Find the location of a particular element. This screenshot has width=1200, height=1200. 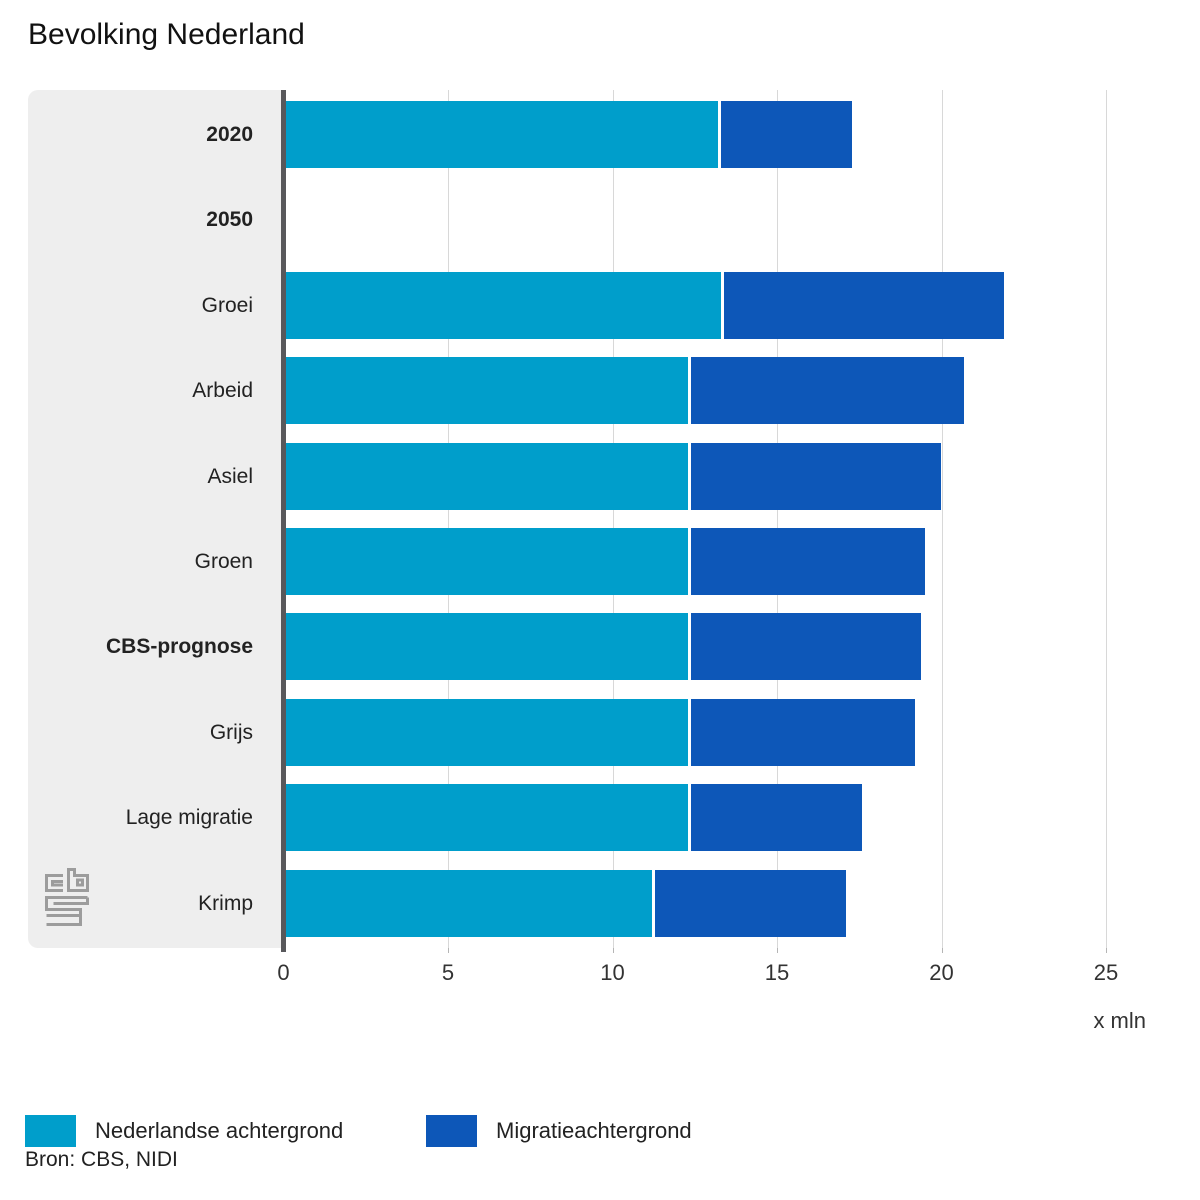

legend-item-nederlandse-achtergrond: Nederlandse achtergrond is located at coordinates (184, 1131).